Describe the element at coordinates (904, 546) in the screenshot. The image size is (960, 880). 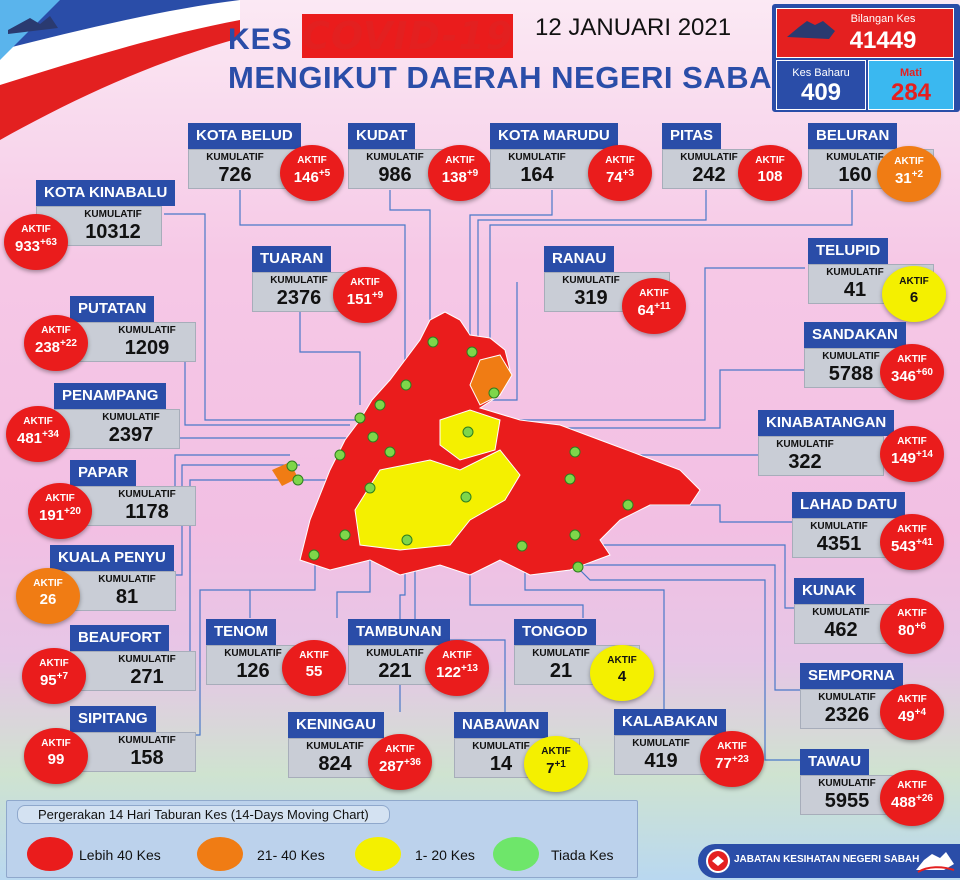
I see `aktif-count: 543` at that location.